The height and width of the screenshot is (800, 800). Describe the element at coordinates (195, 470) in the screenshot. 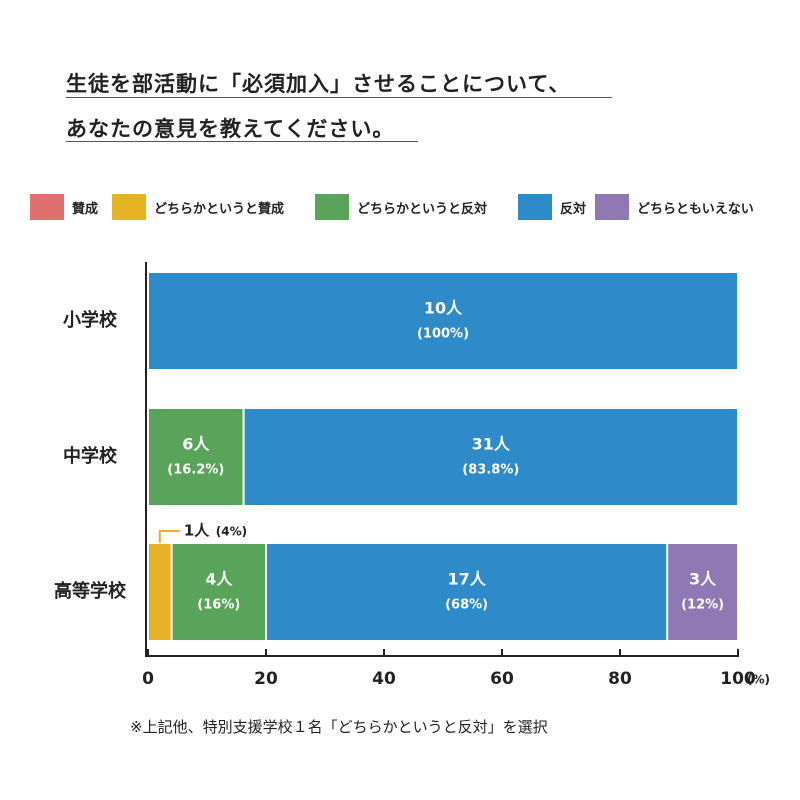

I see `bar-percent-label: (16.2%)` at that location.